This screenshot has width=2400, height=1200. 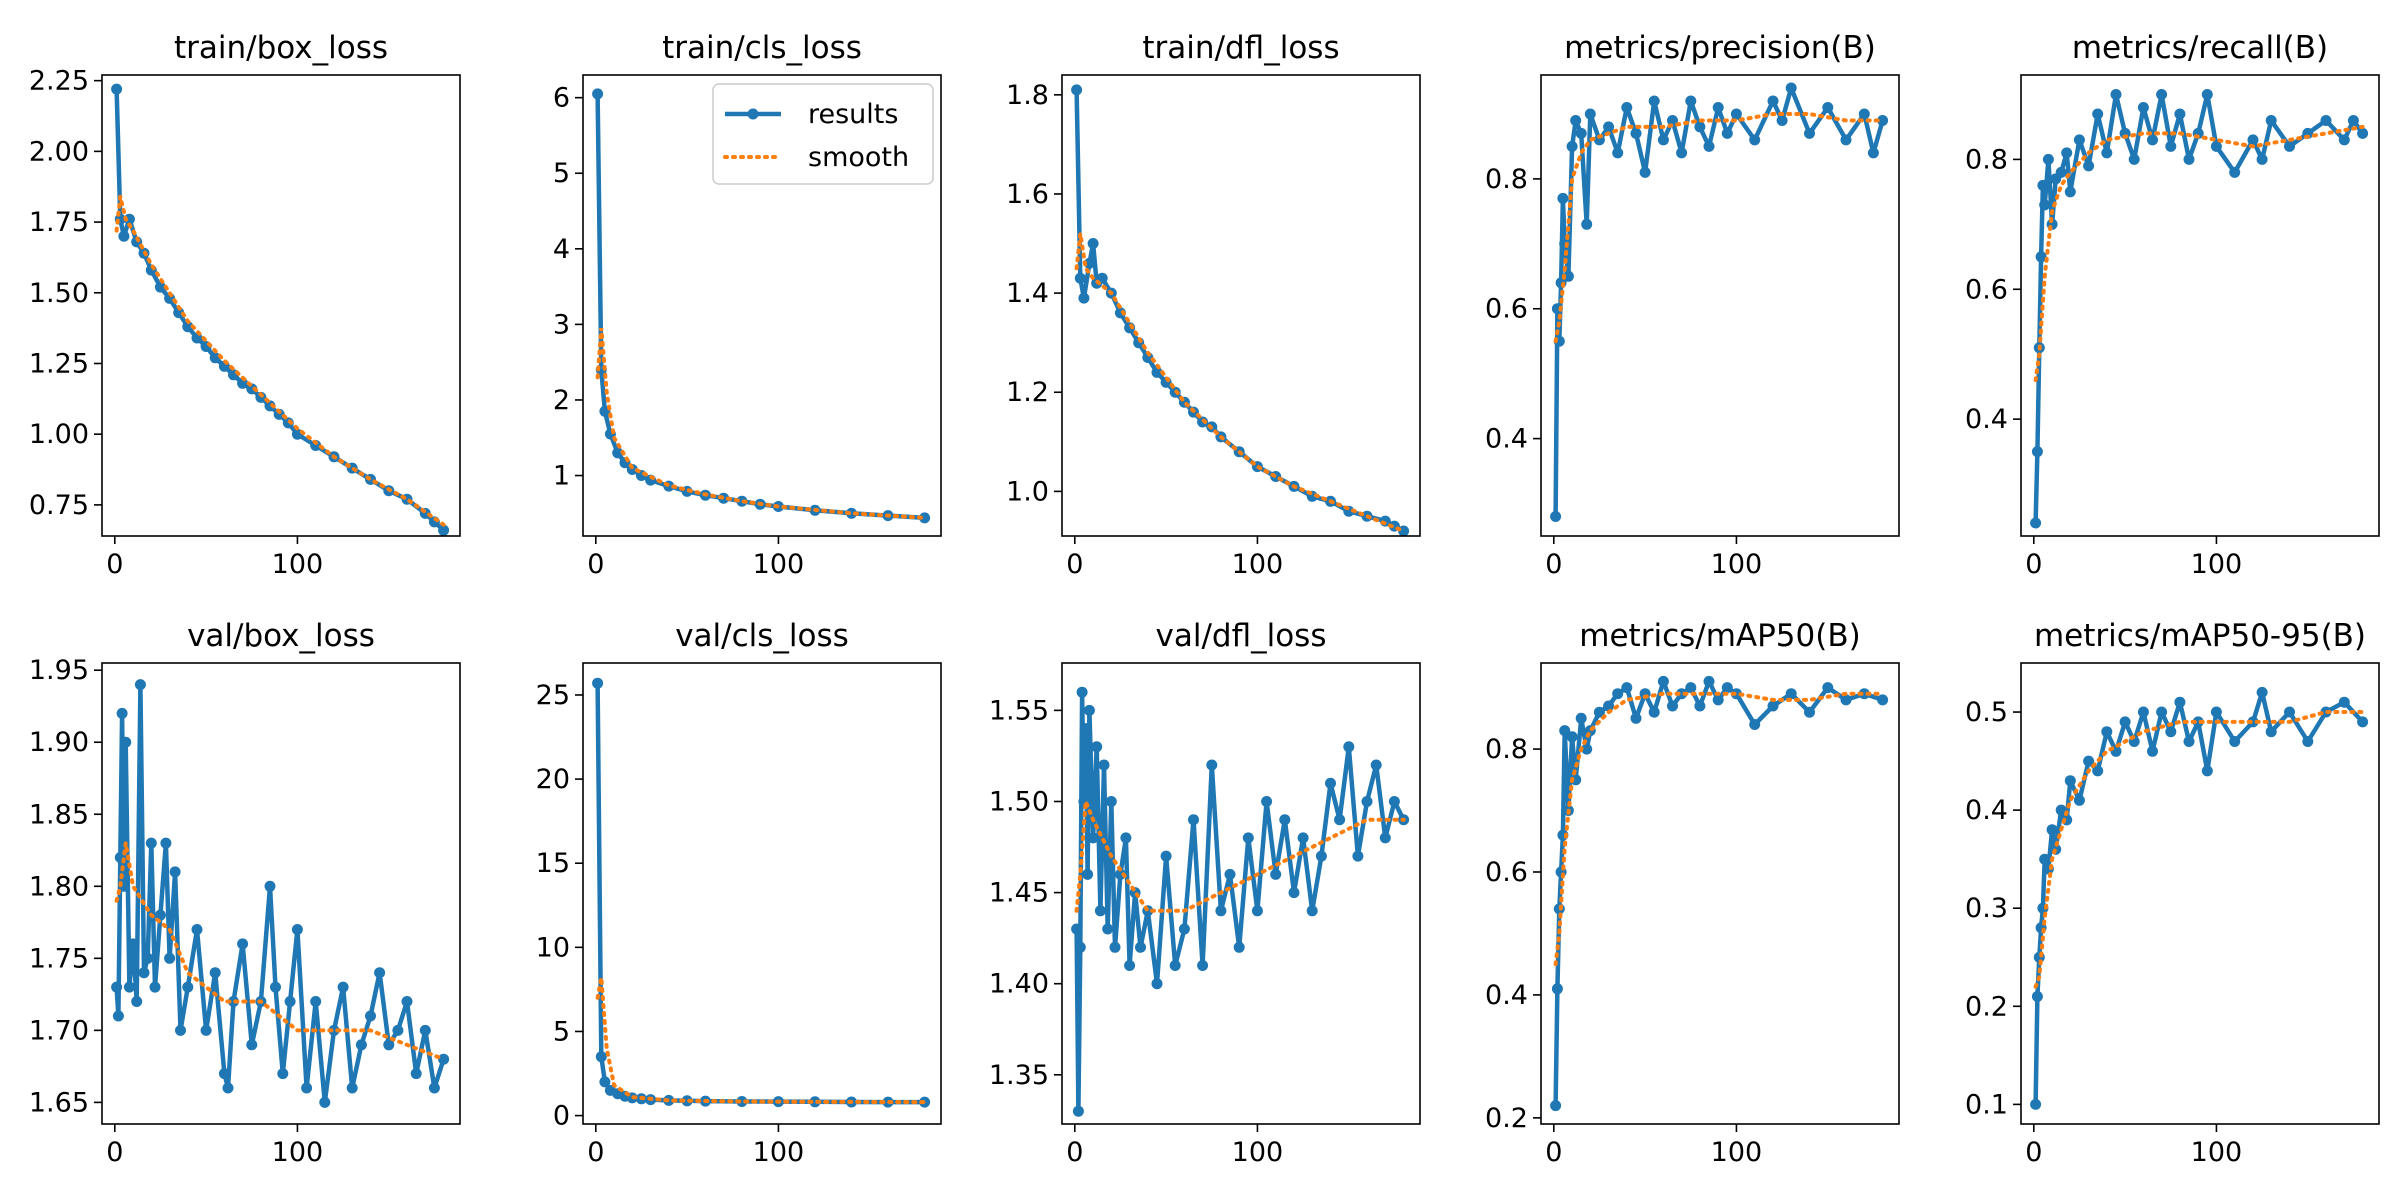 I want to click on y-tick-label: 1.50, so click(x=1019, y=801).